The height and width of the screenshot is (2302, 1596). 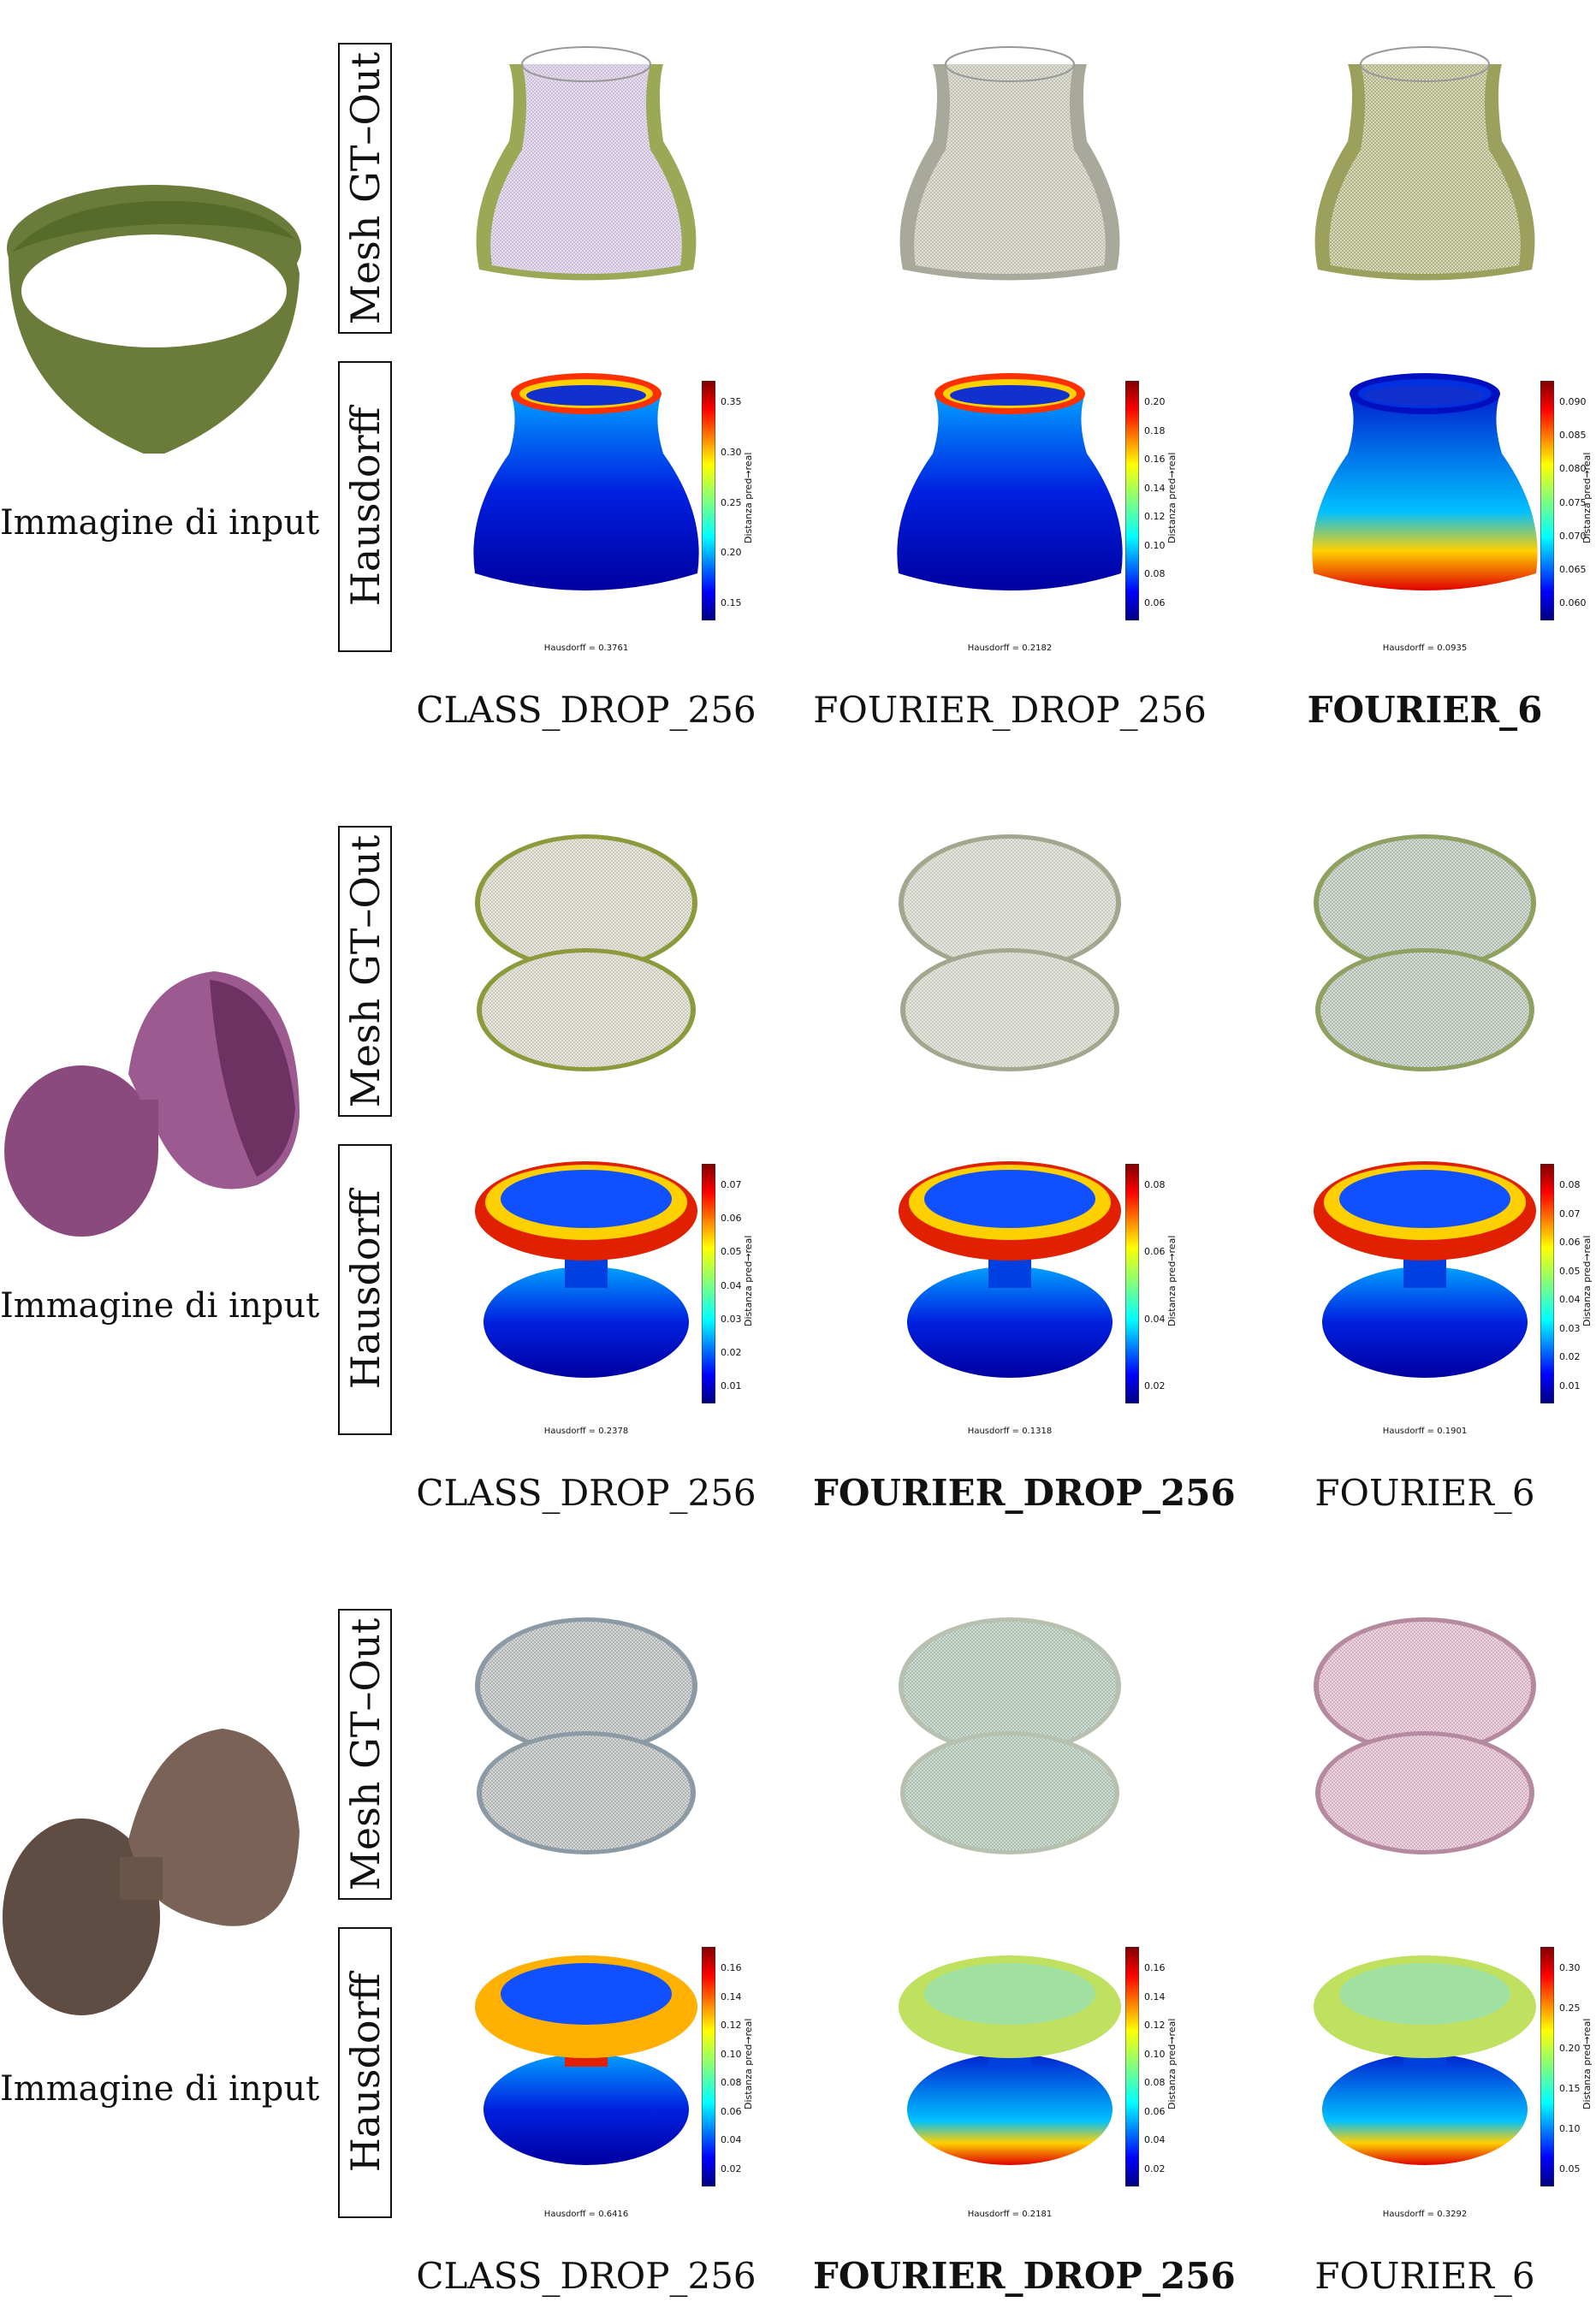 I want to click on hausdorff-value-text: Hausdorff = 0.6416, so click(x=586, y=2215).